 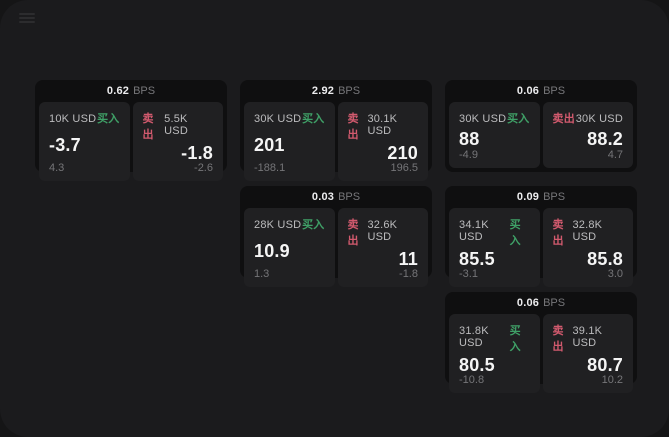 I want to click on sell-panel: 卖出 5.5K USD -1.8 -2.6, so click(x=177, y=141).